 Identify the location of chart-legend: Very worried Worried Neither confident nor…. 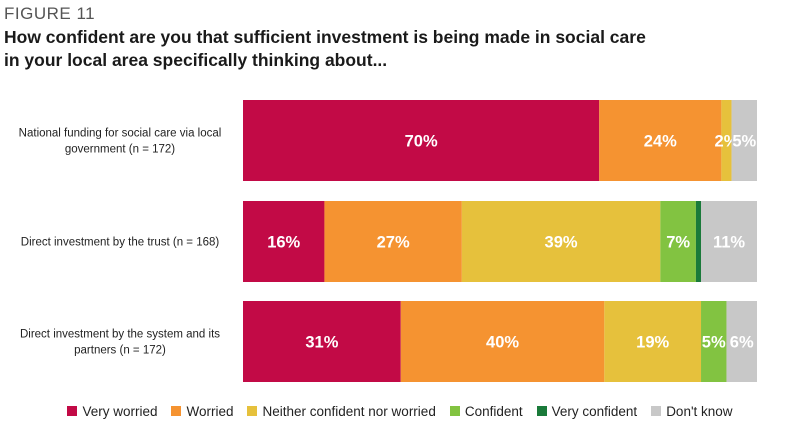
(400, 411).